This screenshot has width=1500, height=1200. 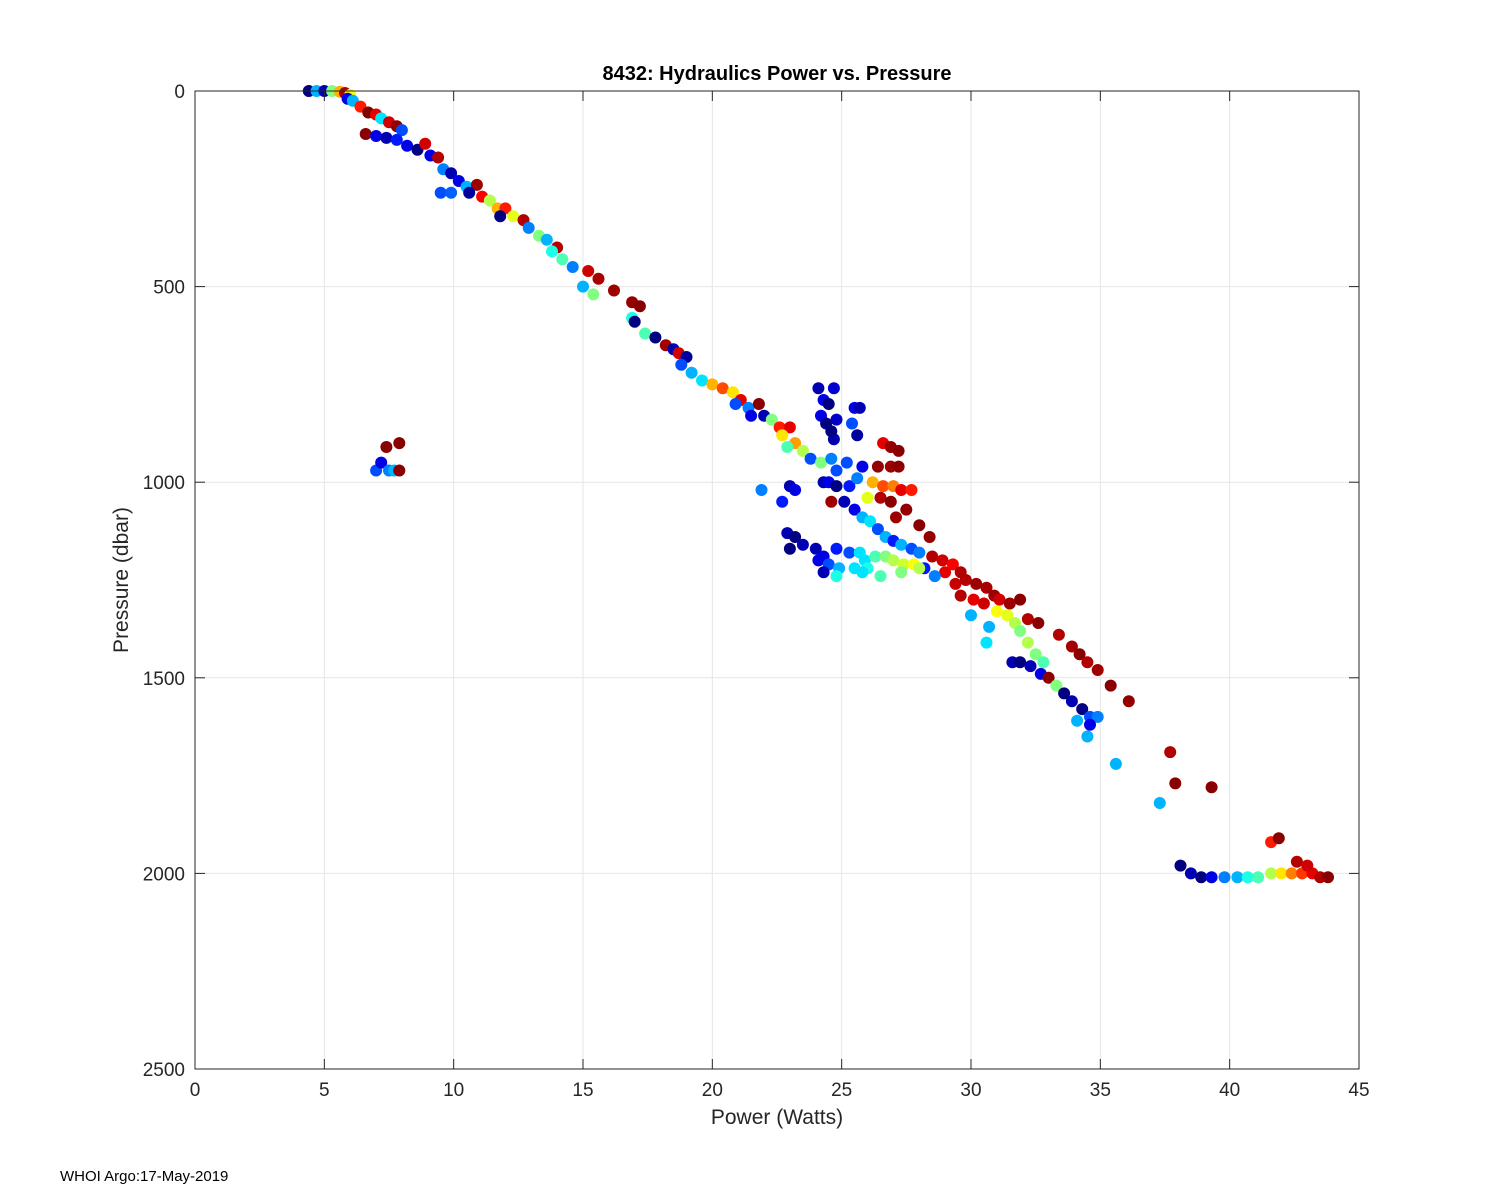 What do you see at coordinates (970, 1090) in the screenshot?
I see `x-tick-label: 30` at bounding box center [970, 1090].